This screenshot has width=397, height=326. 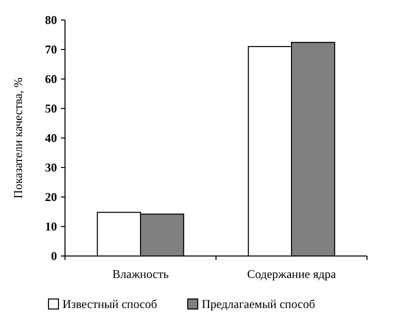 I want to click on y-tick-label: 40, so click(x=51, y=138).